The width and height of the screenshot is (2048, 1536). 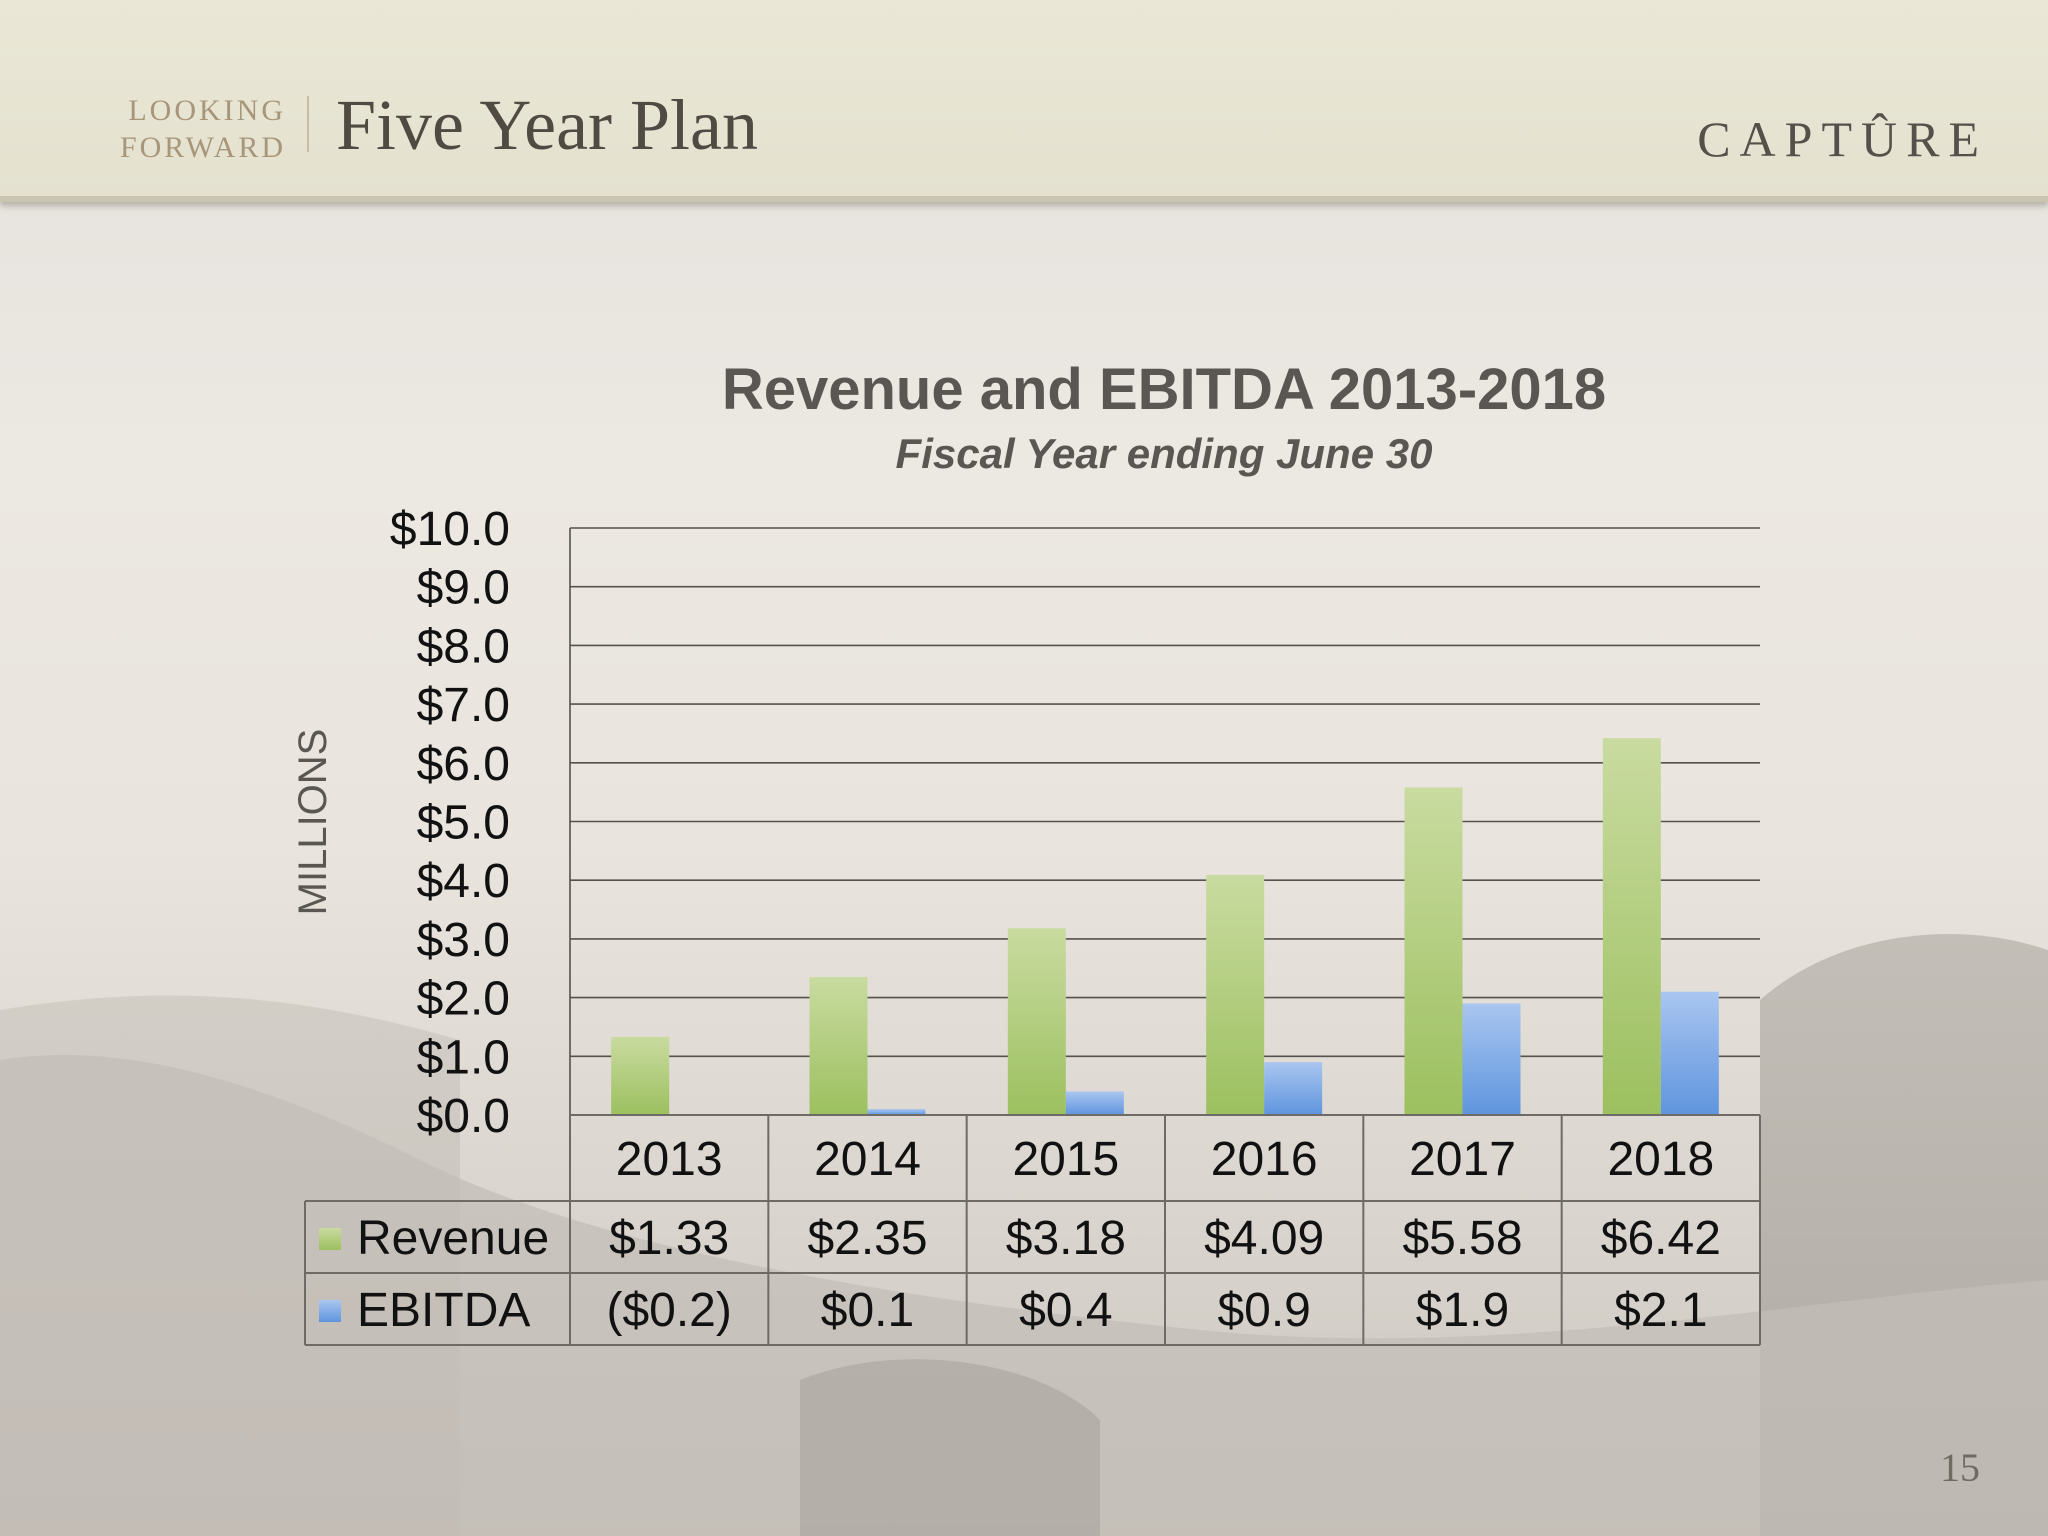 I want to click on y-tick-label: $2.0, so click(x=463, y=999).